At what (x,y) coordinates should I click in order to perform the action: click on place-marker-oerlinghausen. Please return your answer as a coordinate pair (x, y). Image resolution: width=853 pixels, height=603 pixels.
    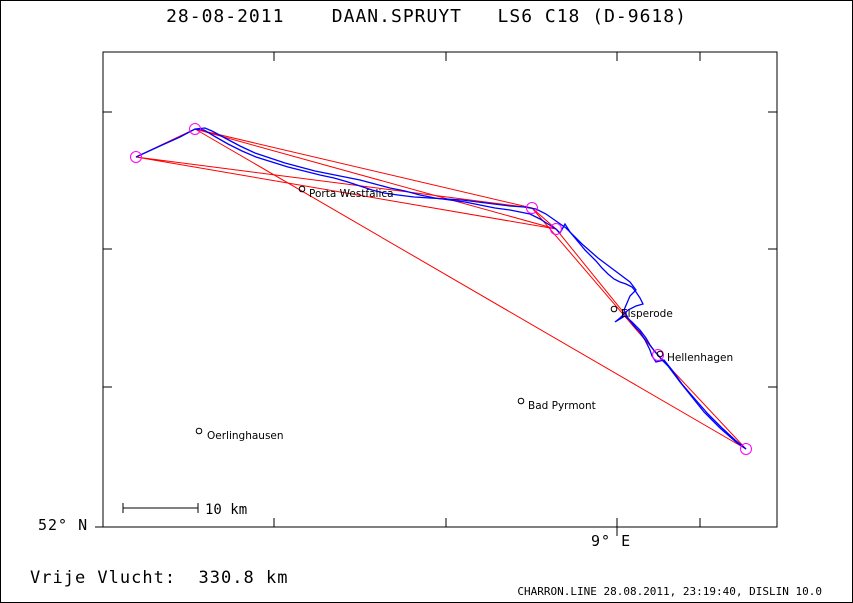
    Looking at the image, I should click on (199, 431).